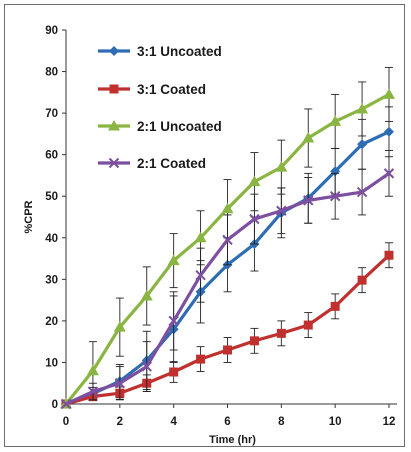  Describe the element at coordinates (120, 422) in the screenshot. I see `x-tick-label: 2` at that location.